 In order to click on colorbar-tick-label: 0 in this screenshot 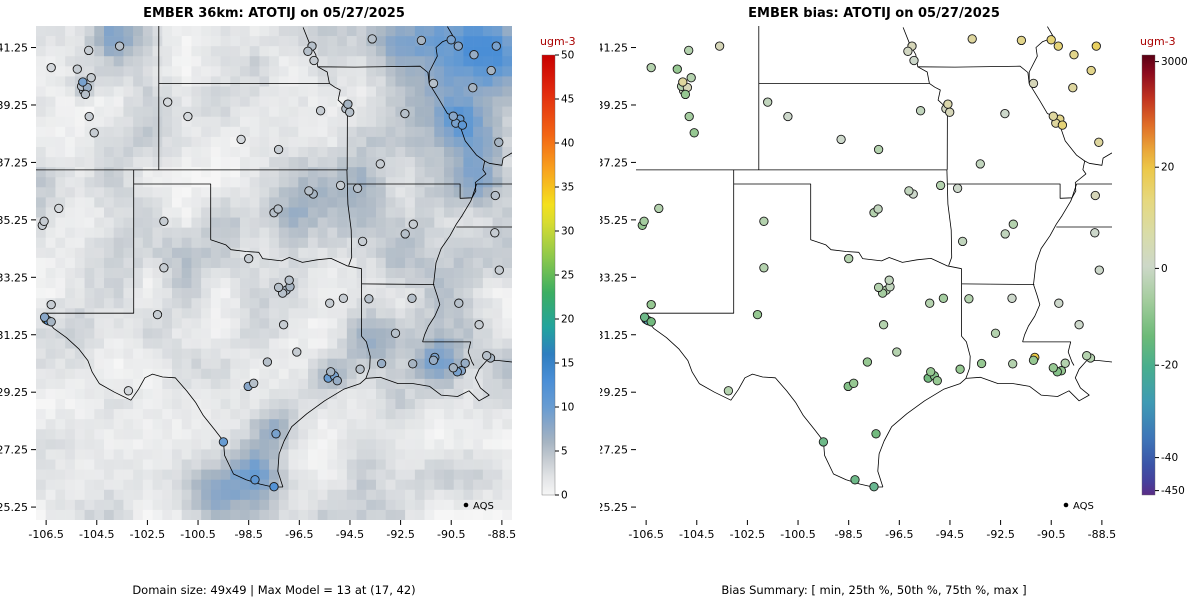, I will do `click(564, 496)`.